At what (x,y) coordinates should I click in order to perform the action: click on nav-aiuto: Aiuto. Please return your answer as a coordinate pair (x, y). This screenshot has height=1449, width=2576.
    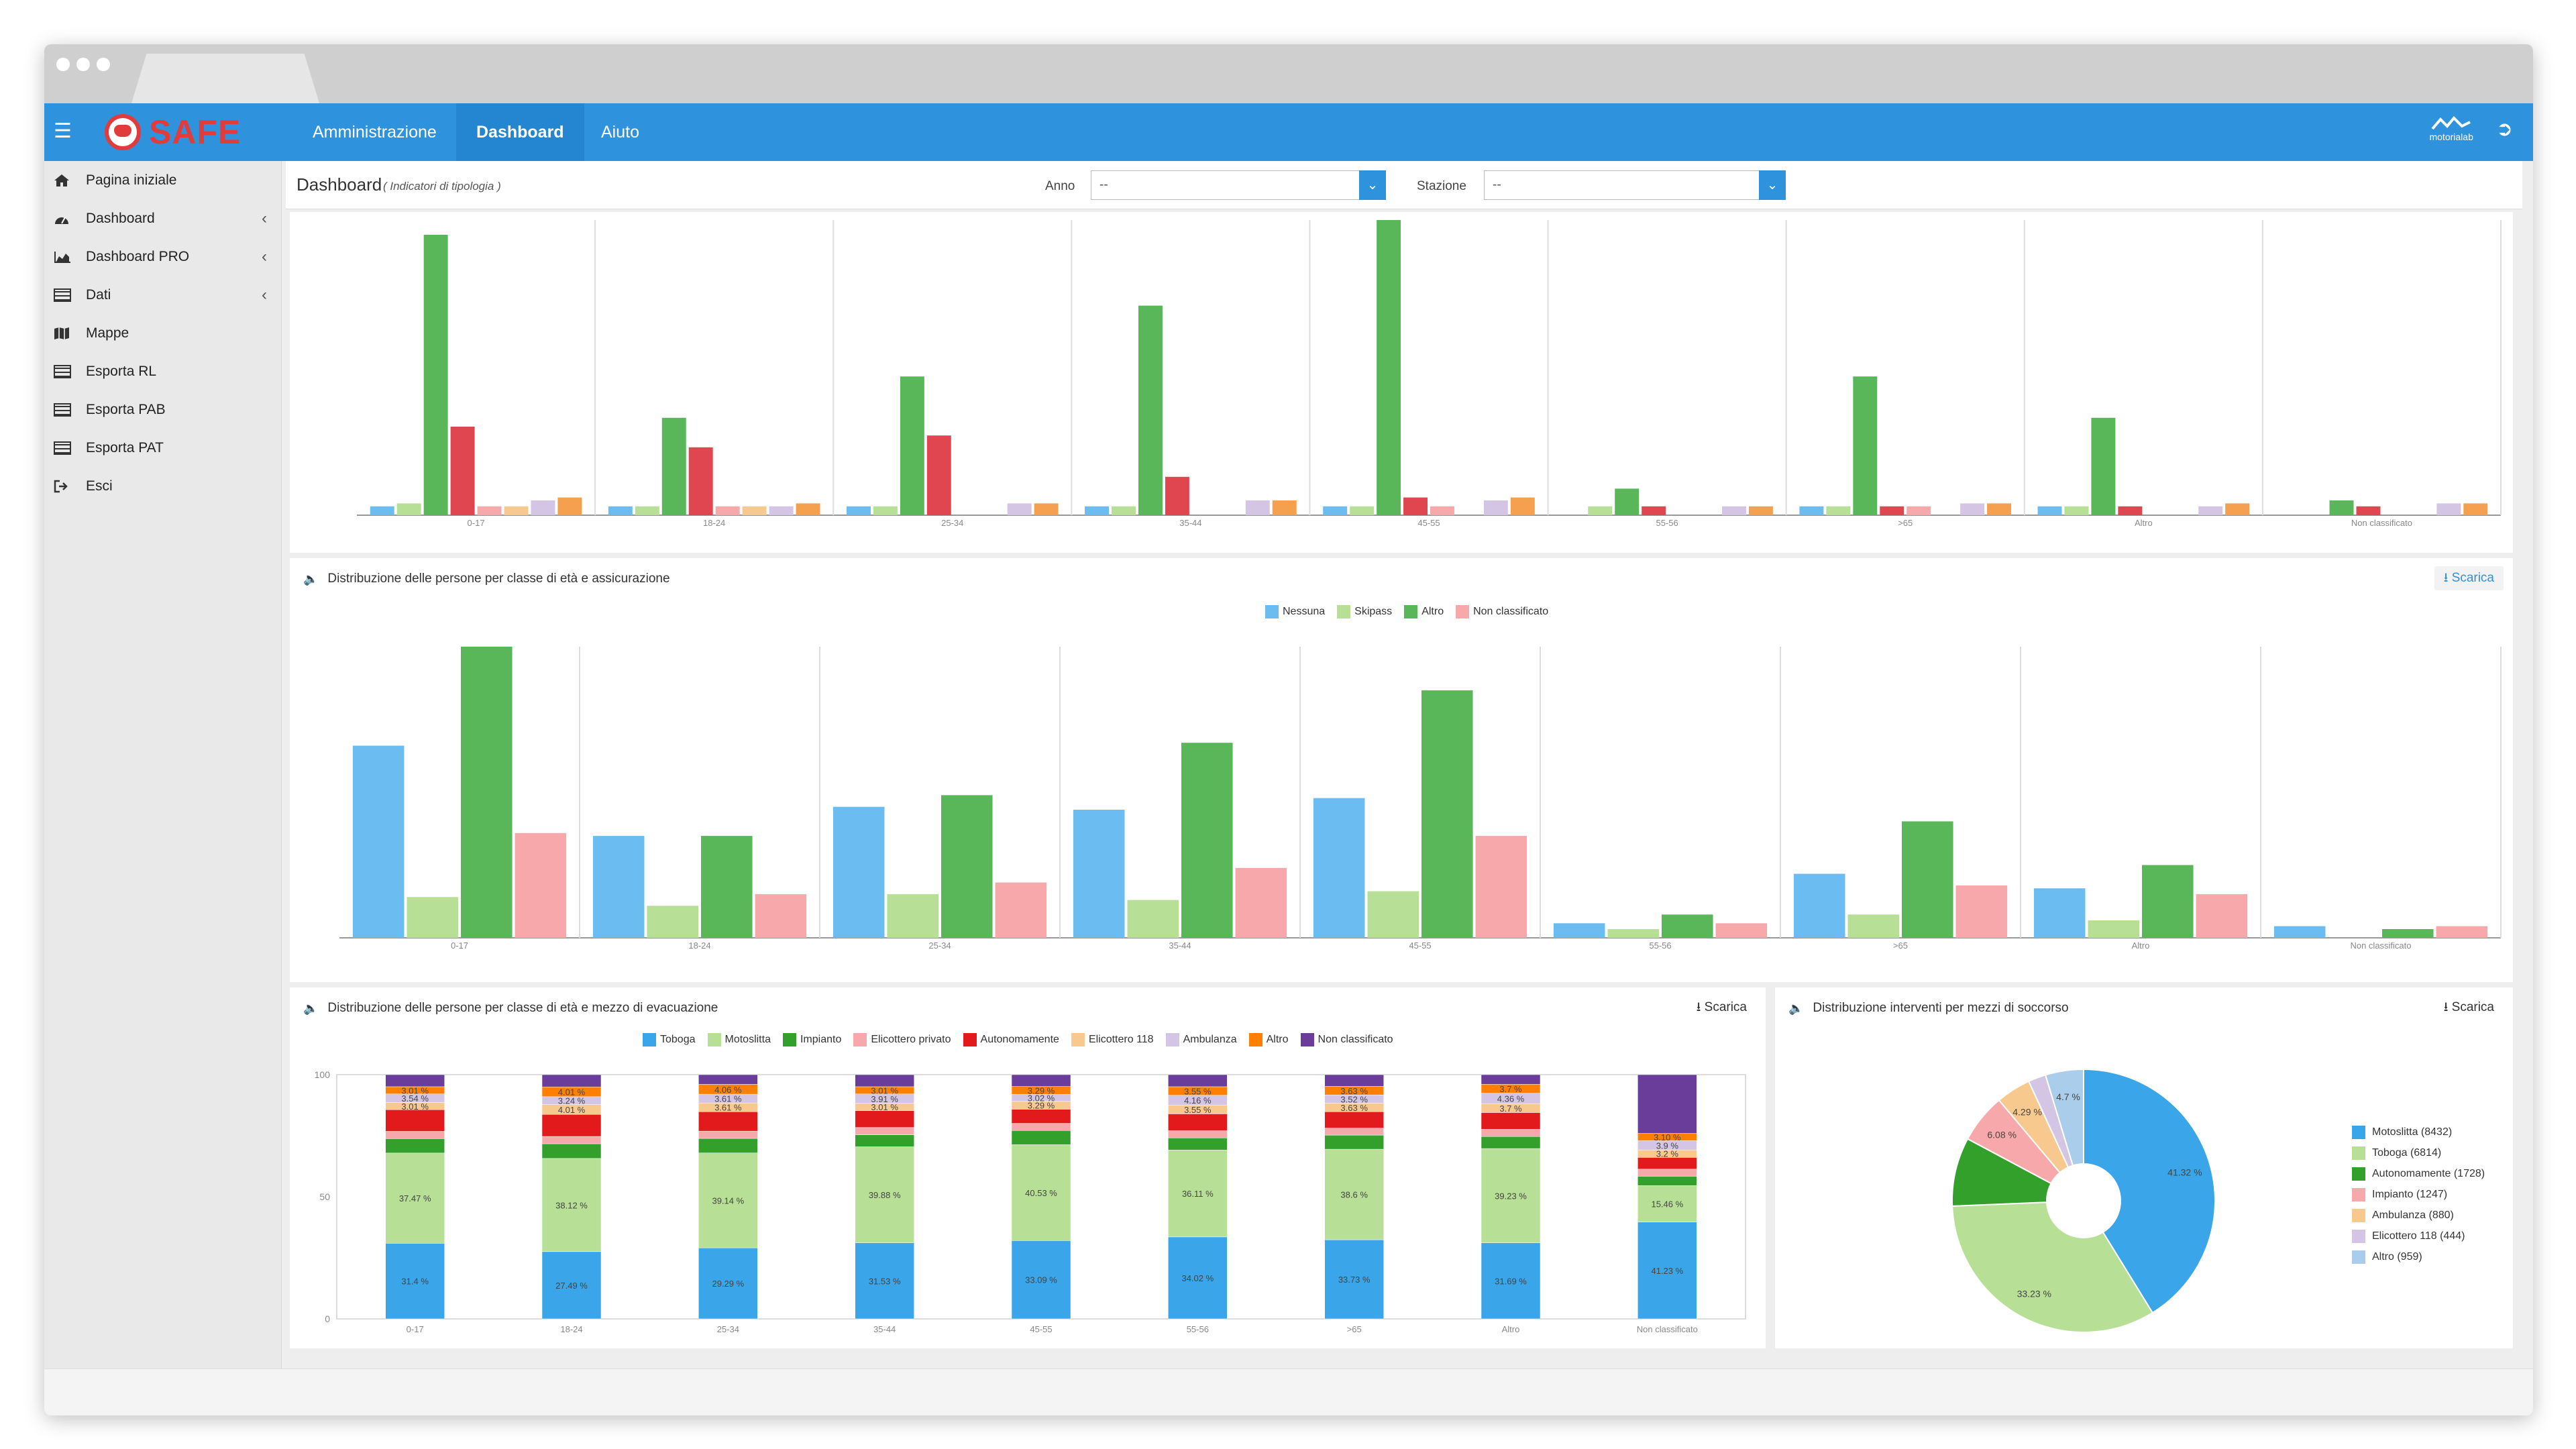
    Looking at the image, I should click on (620, 132).